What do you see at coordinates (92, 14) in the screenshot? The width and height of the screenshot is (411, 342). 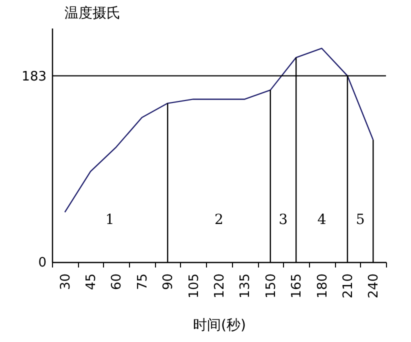 I see `y-axis-title: 温度摄氏` at bounding box center [92, 14].